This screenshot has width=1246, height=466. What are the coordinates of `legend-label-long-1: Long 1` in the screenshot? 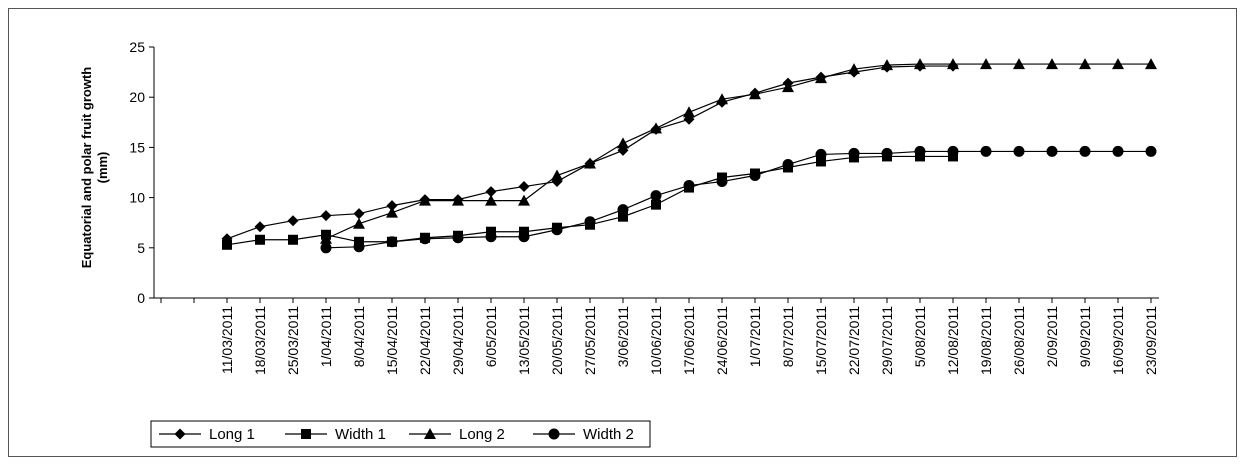 It's located at (232, 434).